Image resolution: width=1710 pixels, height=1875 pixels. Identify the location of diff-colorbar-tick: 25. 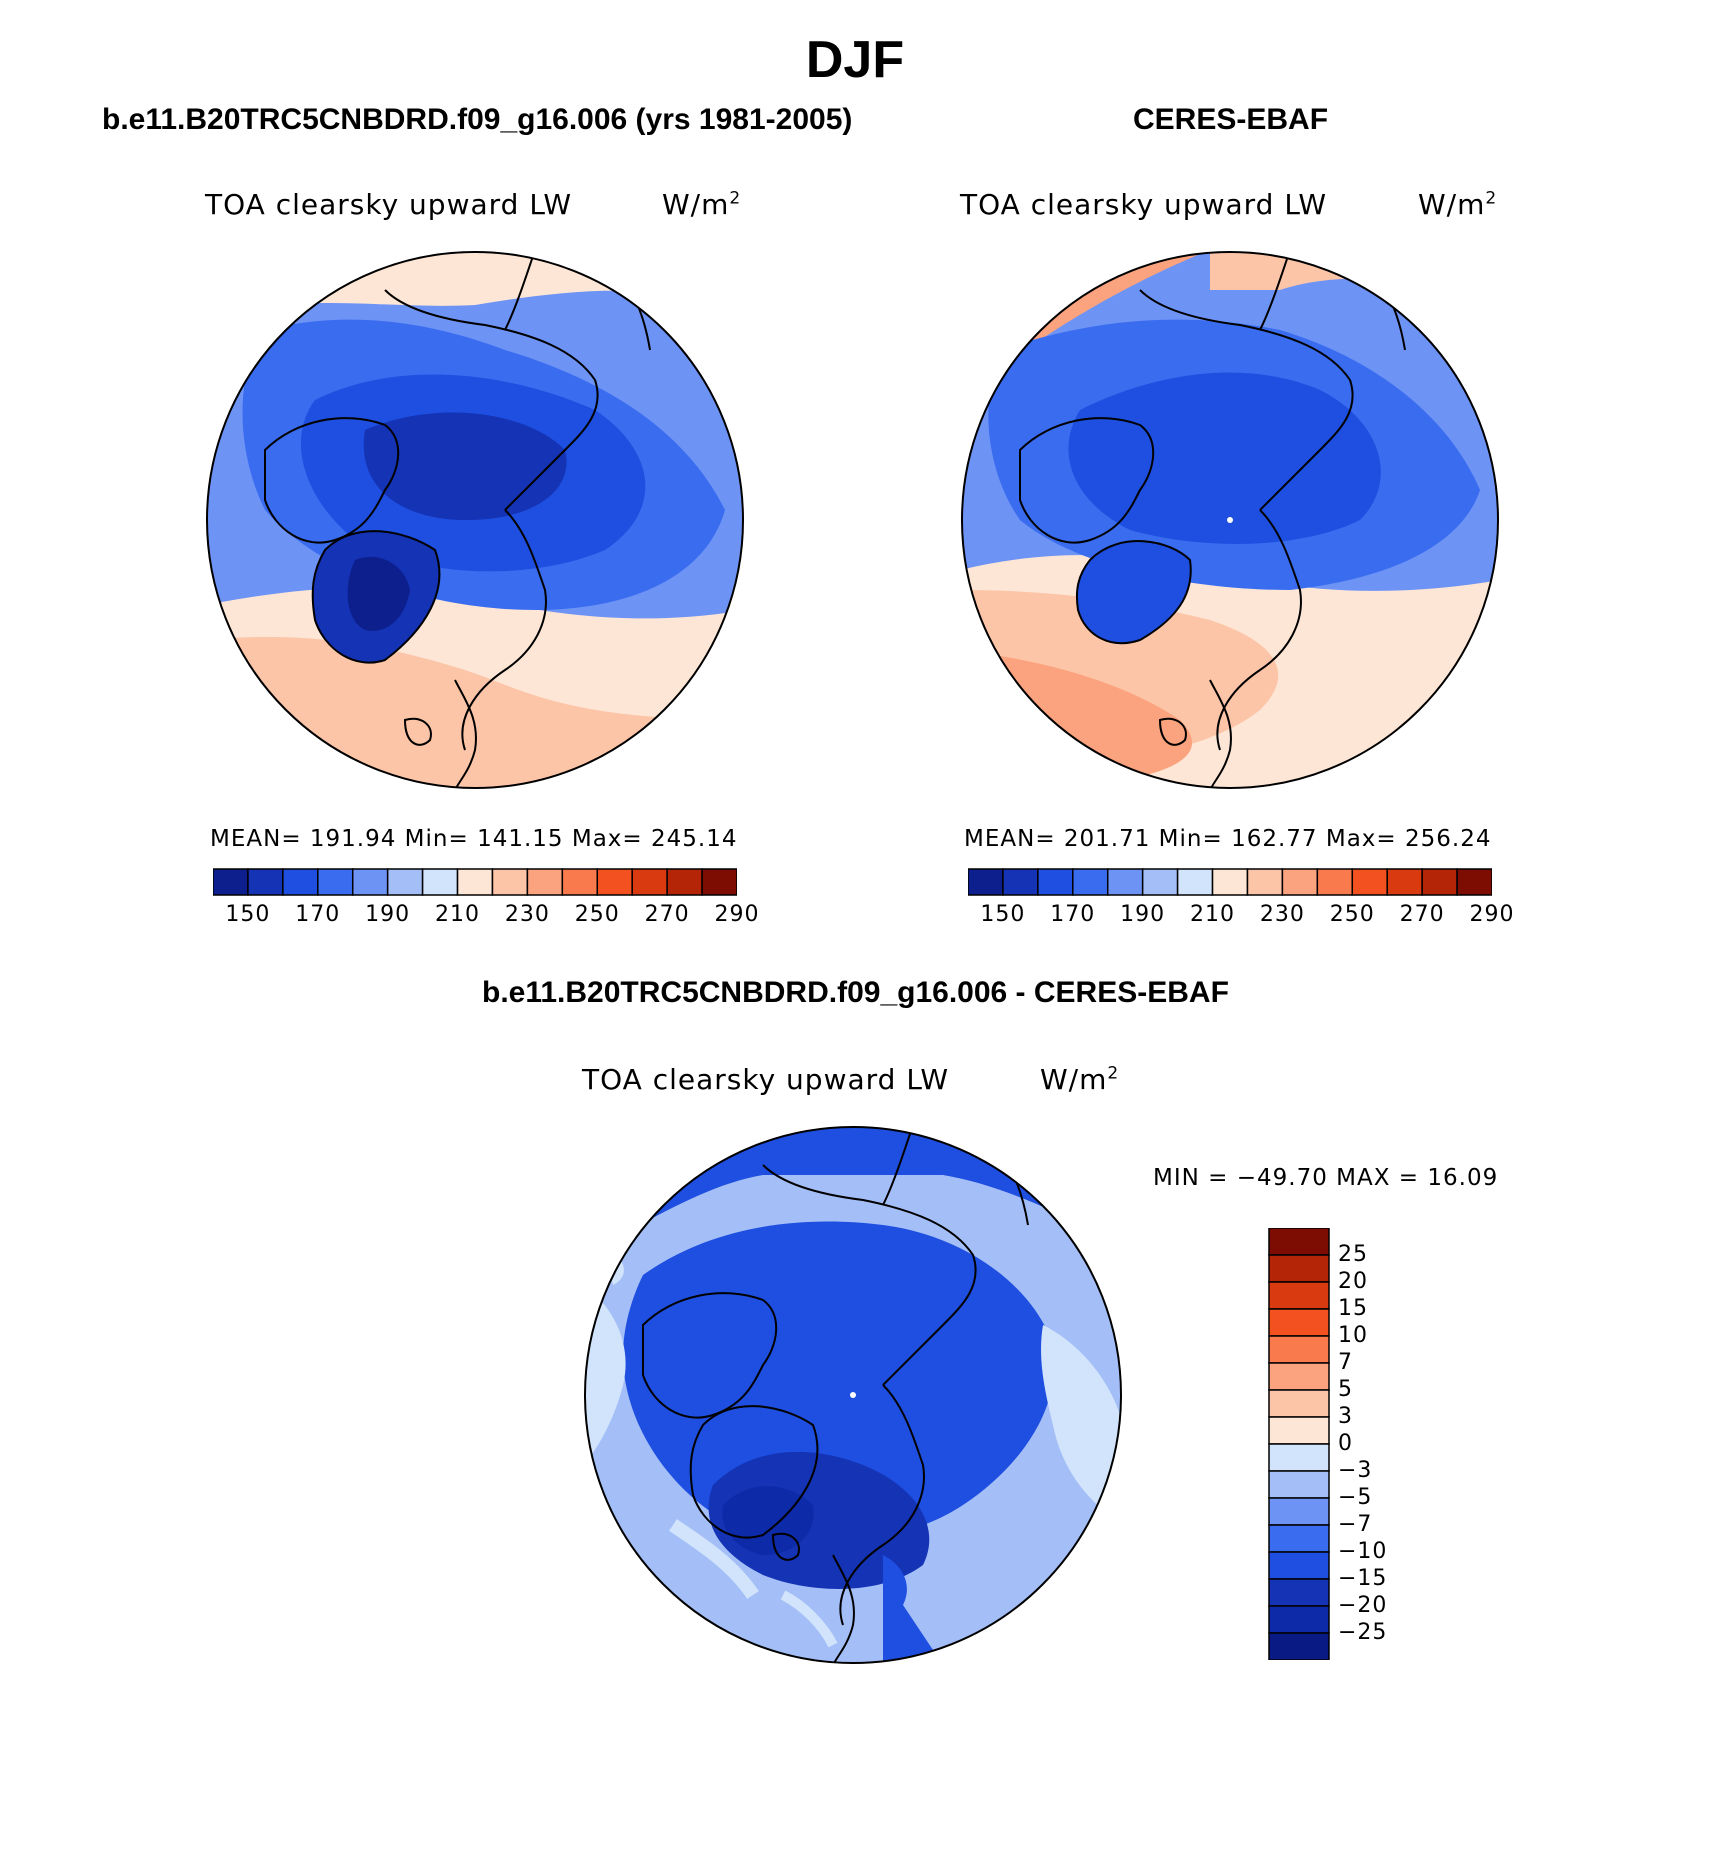
(1353, 1254).